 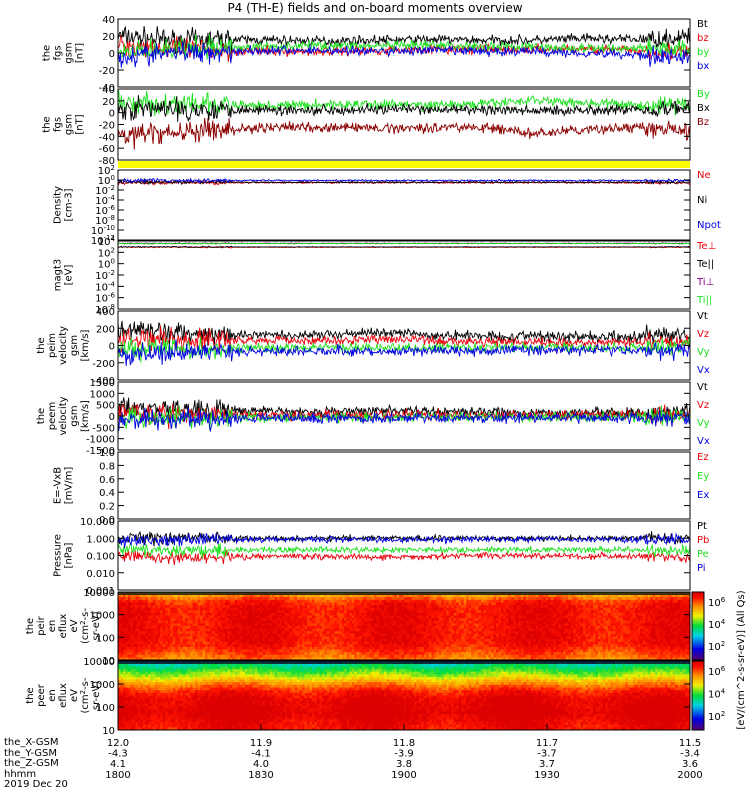 What do you see at coordinates (690, 743) in the screenshot?
I see `xtick-label-4-0: 11.5` at bounding box center [690, 743].